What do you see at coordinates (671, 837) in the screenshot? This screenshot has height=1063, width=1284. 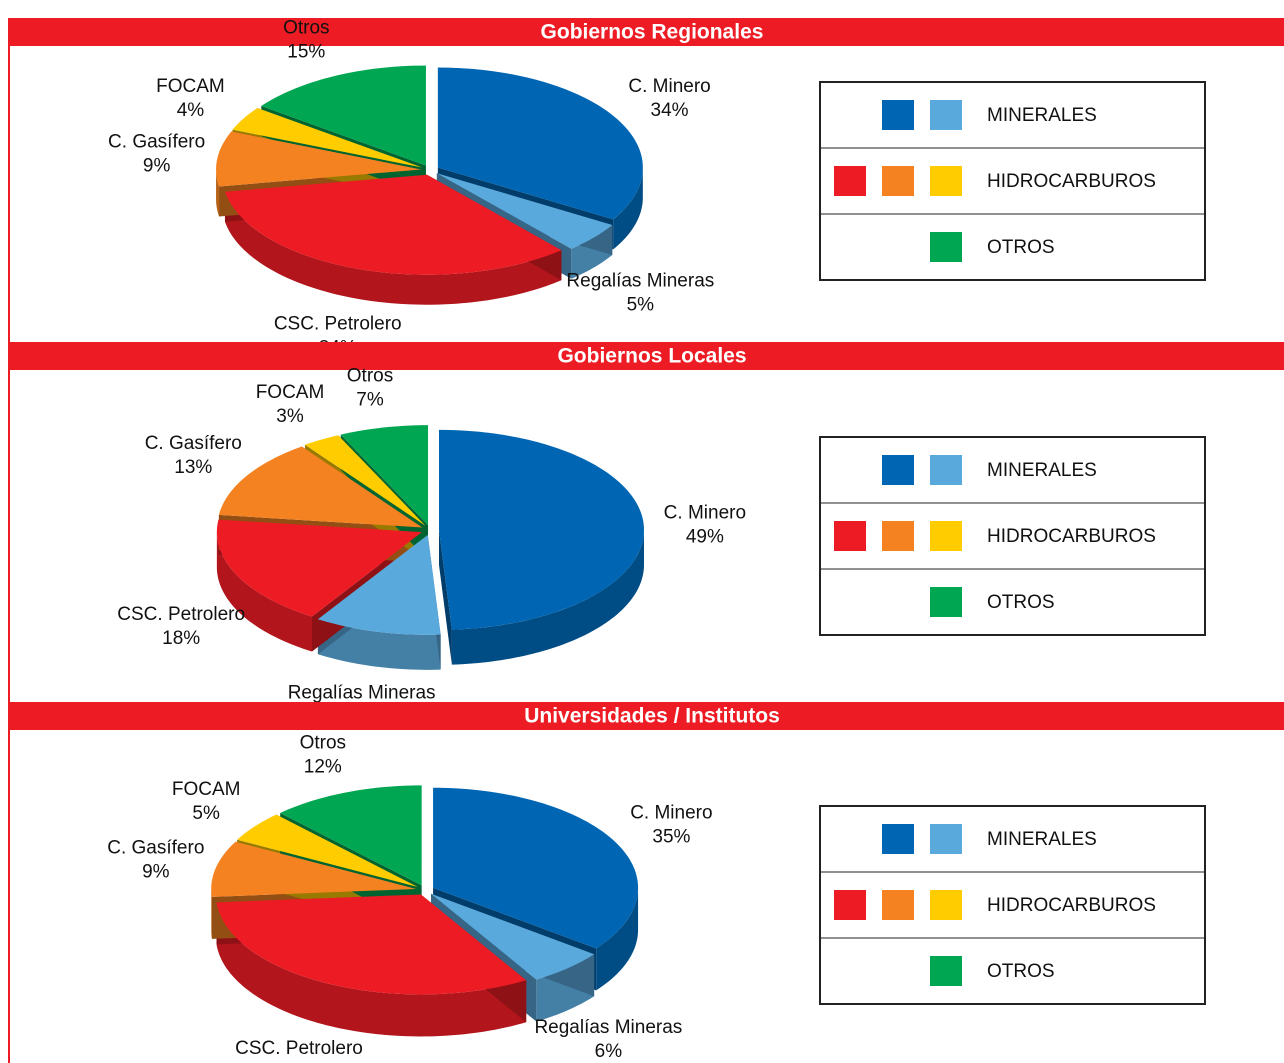 I see `slice-value-label: 35%` at bounding box center [671, 837].